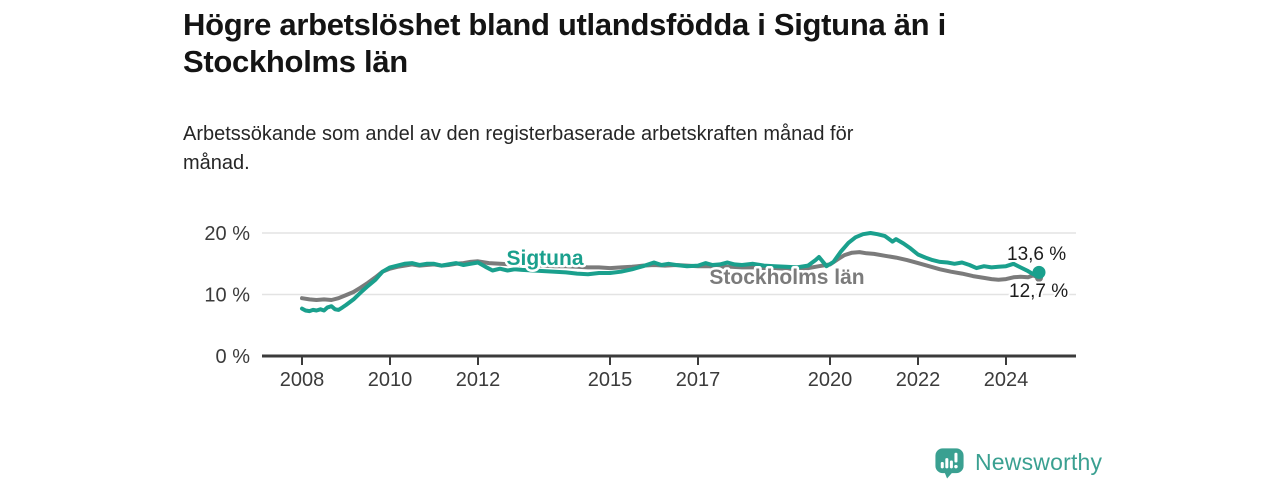 The image size is (1280, 485). Describe the element at coordinates (1039, 462) in the screenshot. I see `newsworthy-logo-text: Newsworthy` at that location.